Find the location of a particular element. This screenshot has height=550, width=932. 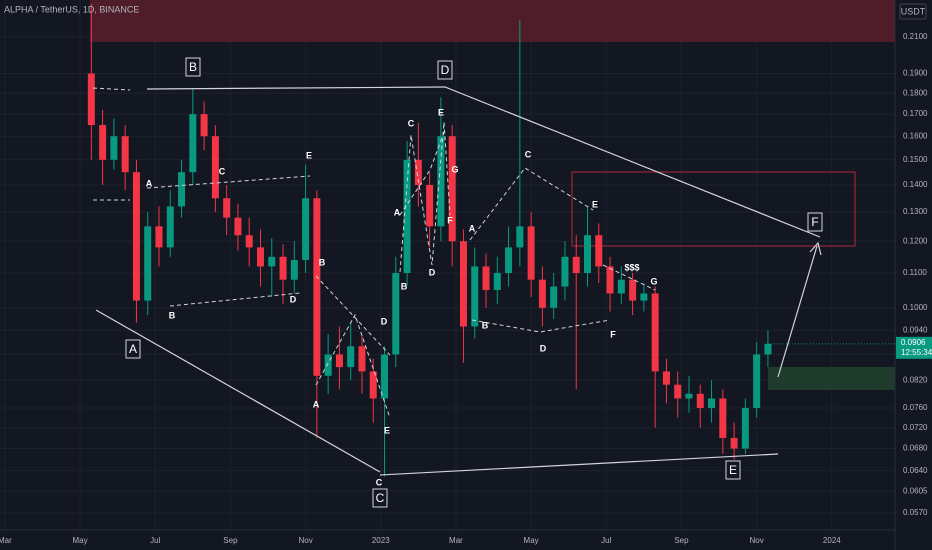

x-tick-label: 2023 is located at coordinates (381, 540).